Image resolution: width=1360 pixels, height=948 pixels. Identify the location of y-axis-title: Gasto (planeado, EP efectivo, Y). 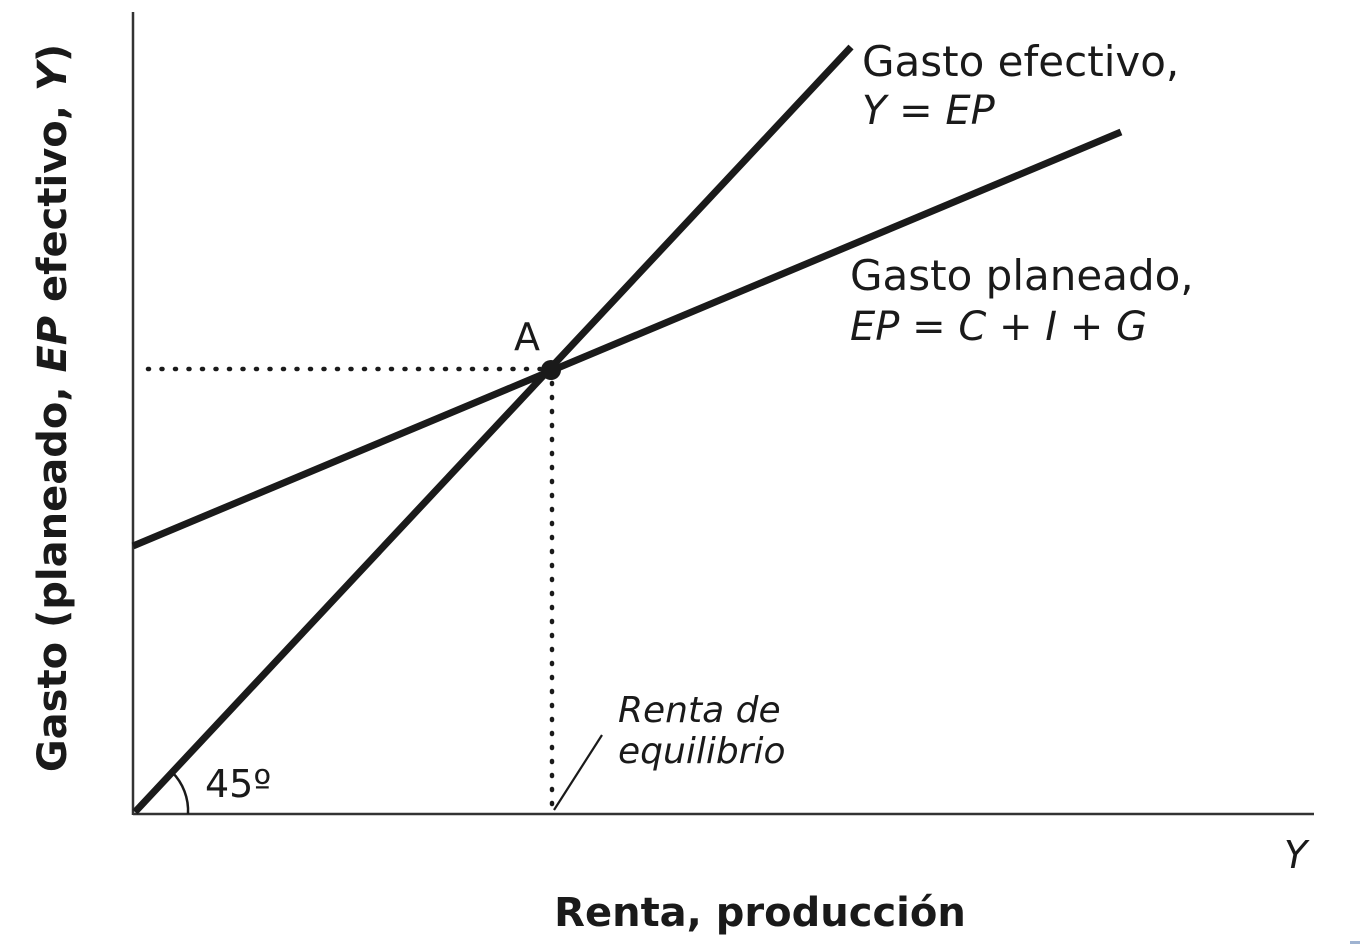
(53, 408).